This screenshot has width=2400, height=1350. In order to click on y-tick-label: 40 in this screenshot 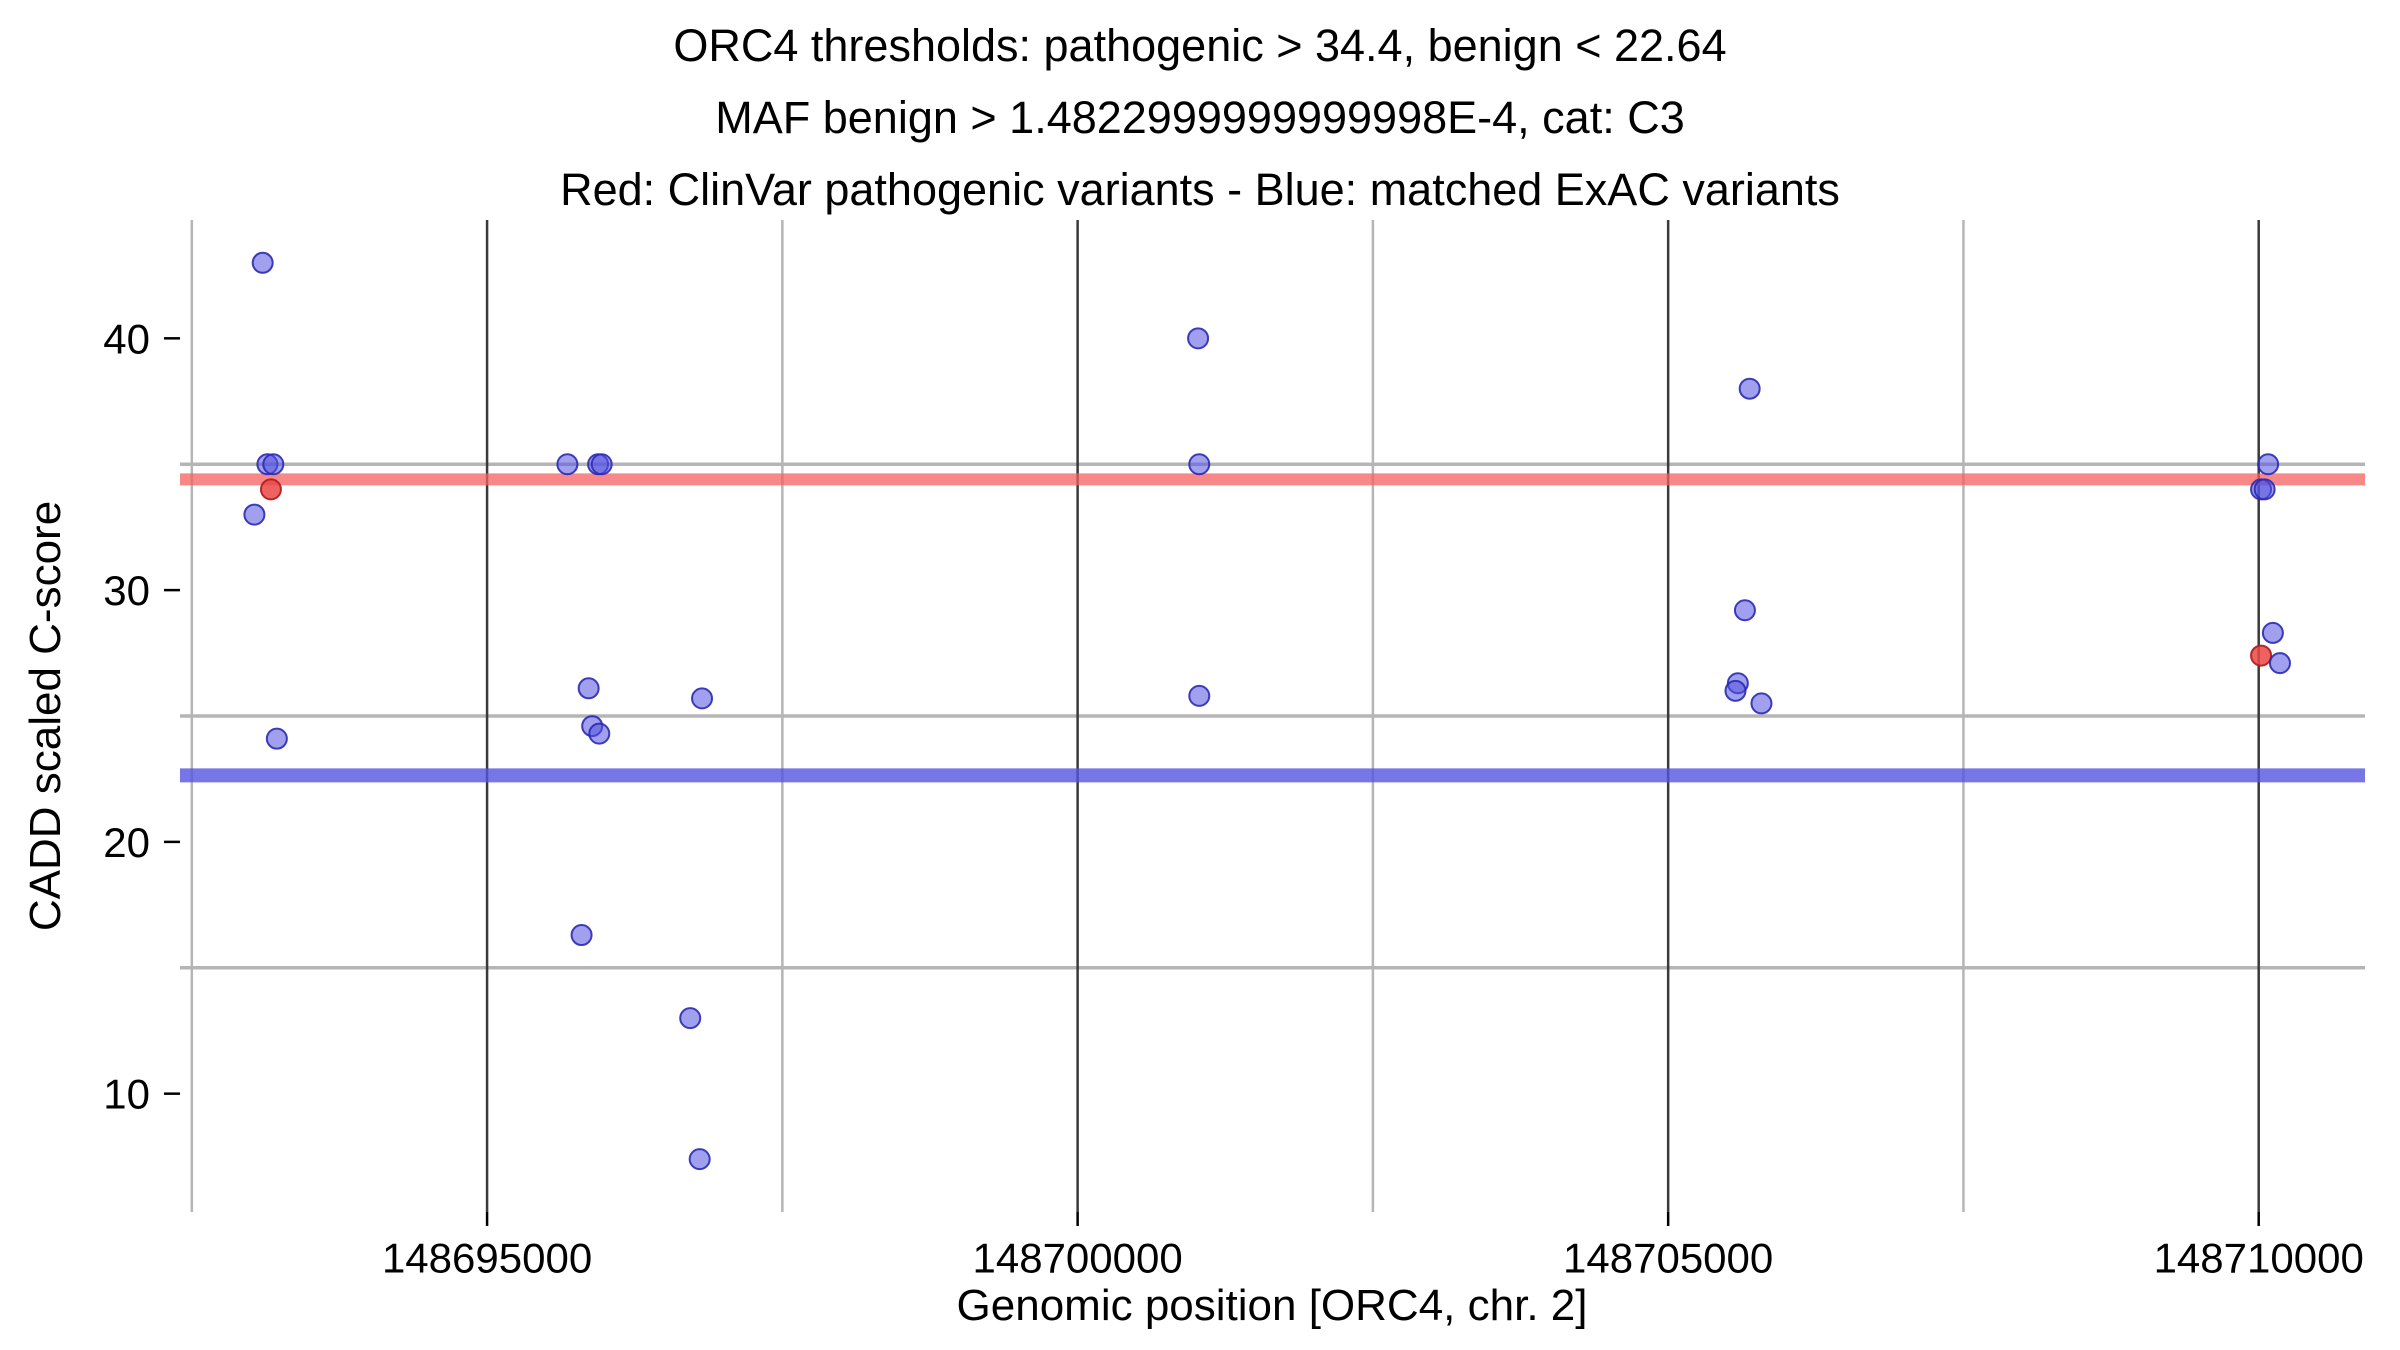, I will do `click(126, 338)`.